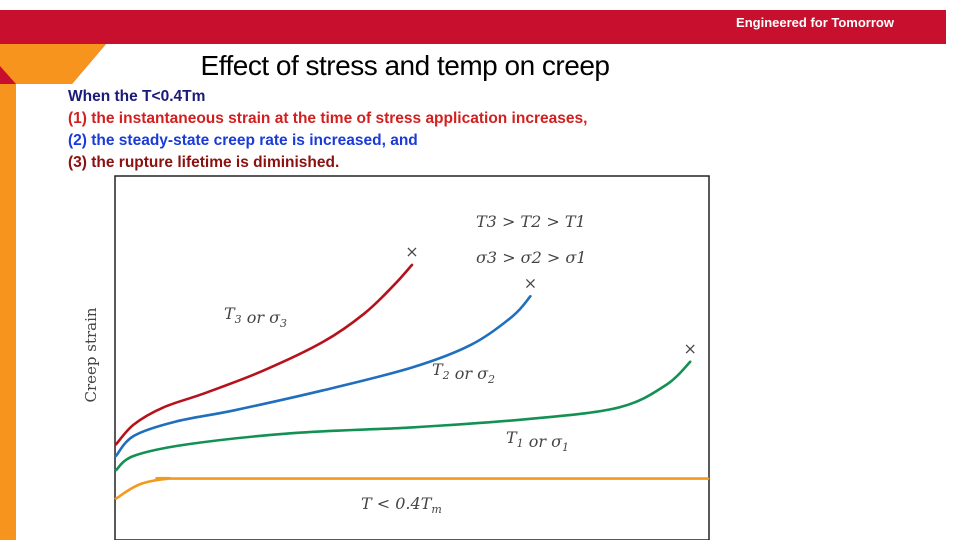 The image size is (960, 540). Describe the element at coordinates (531, 257) in the screenshot. I see `annotation-stress-order: σ3 > σ2 > σ1` at that location.